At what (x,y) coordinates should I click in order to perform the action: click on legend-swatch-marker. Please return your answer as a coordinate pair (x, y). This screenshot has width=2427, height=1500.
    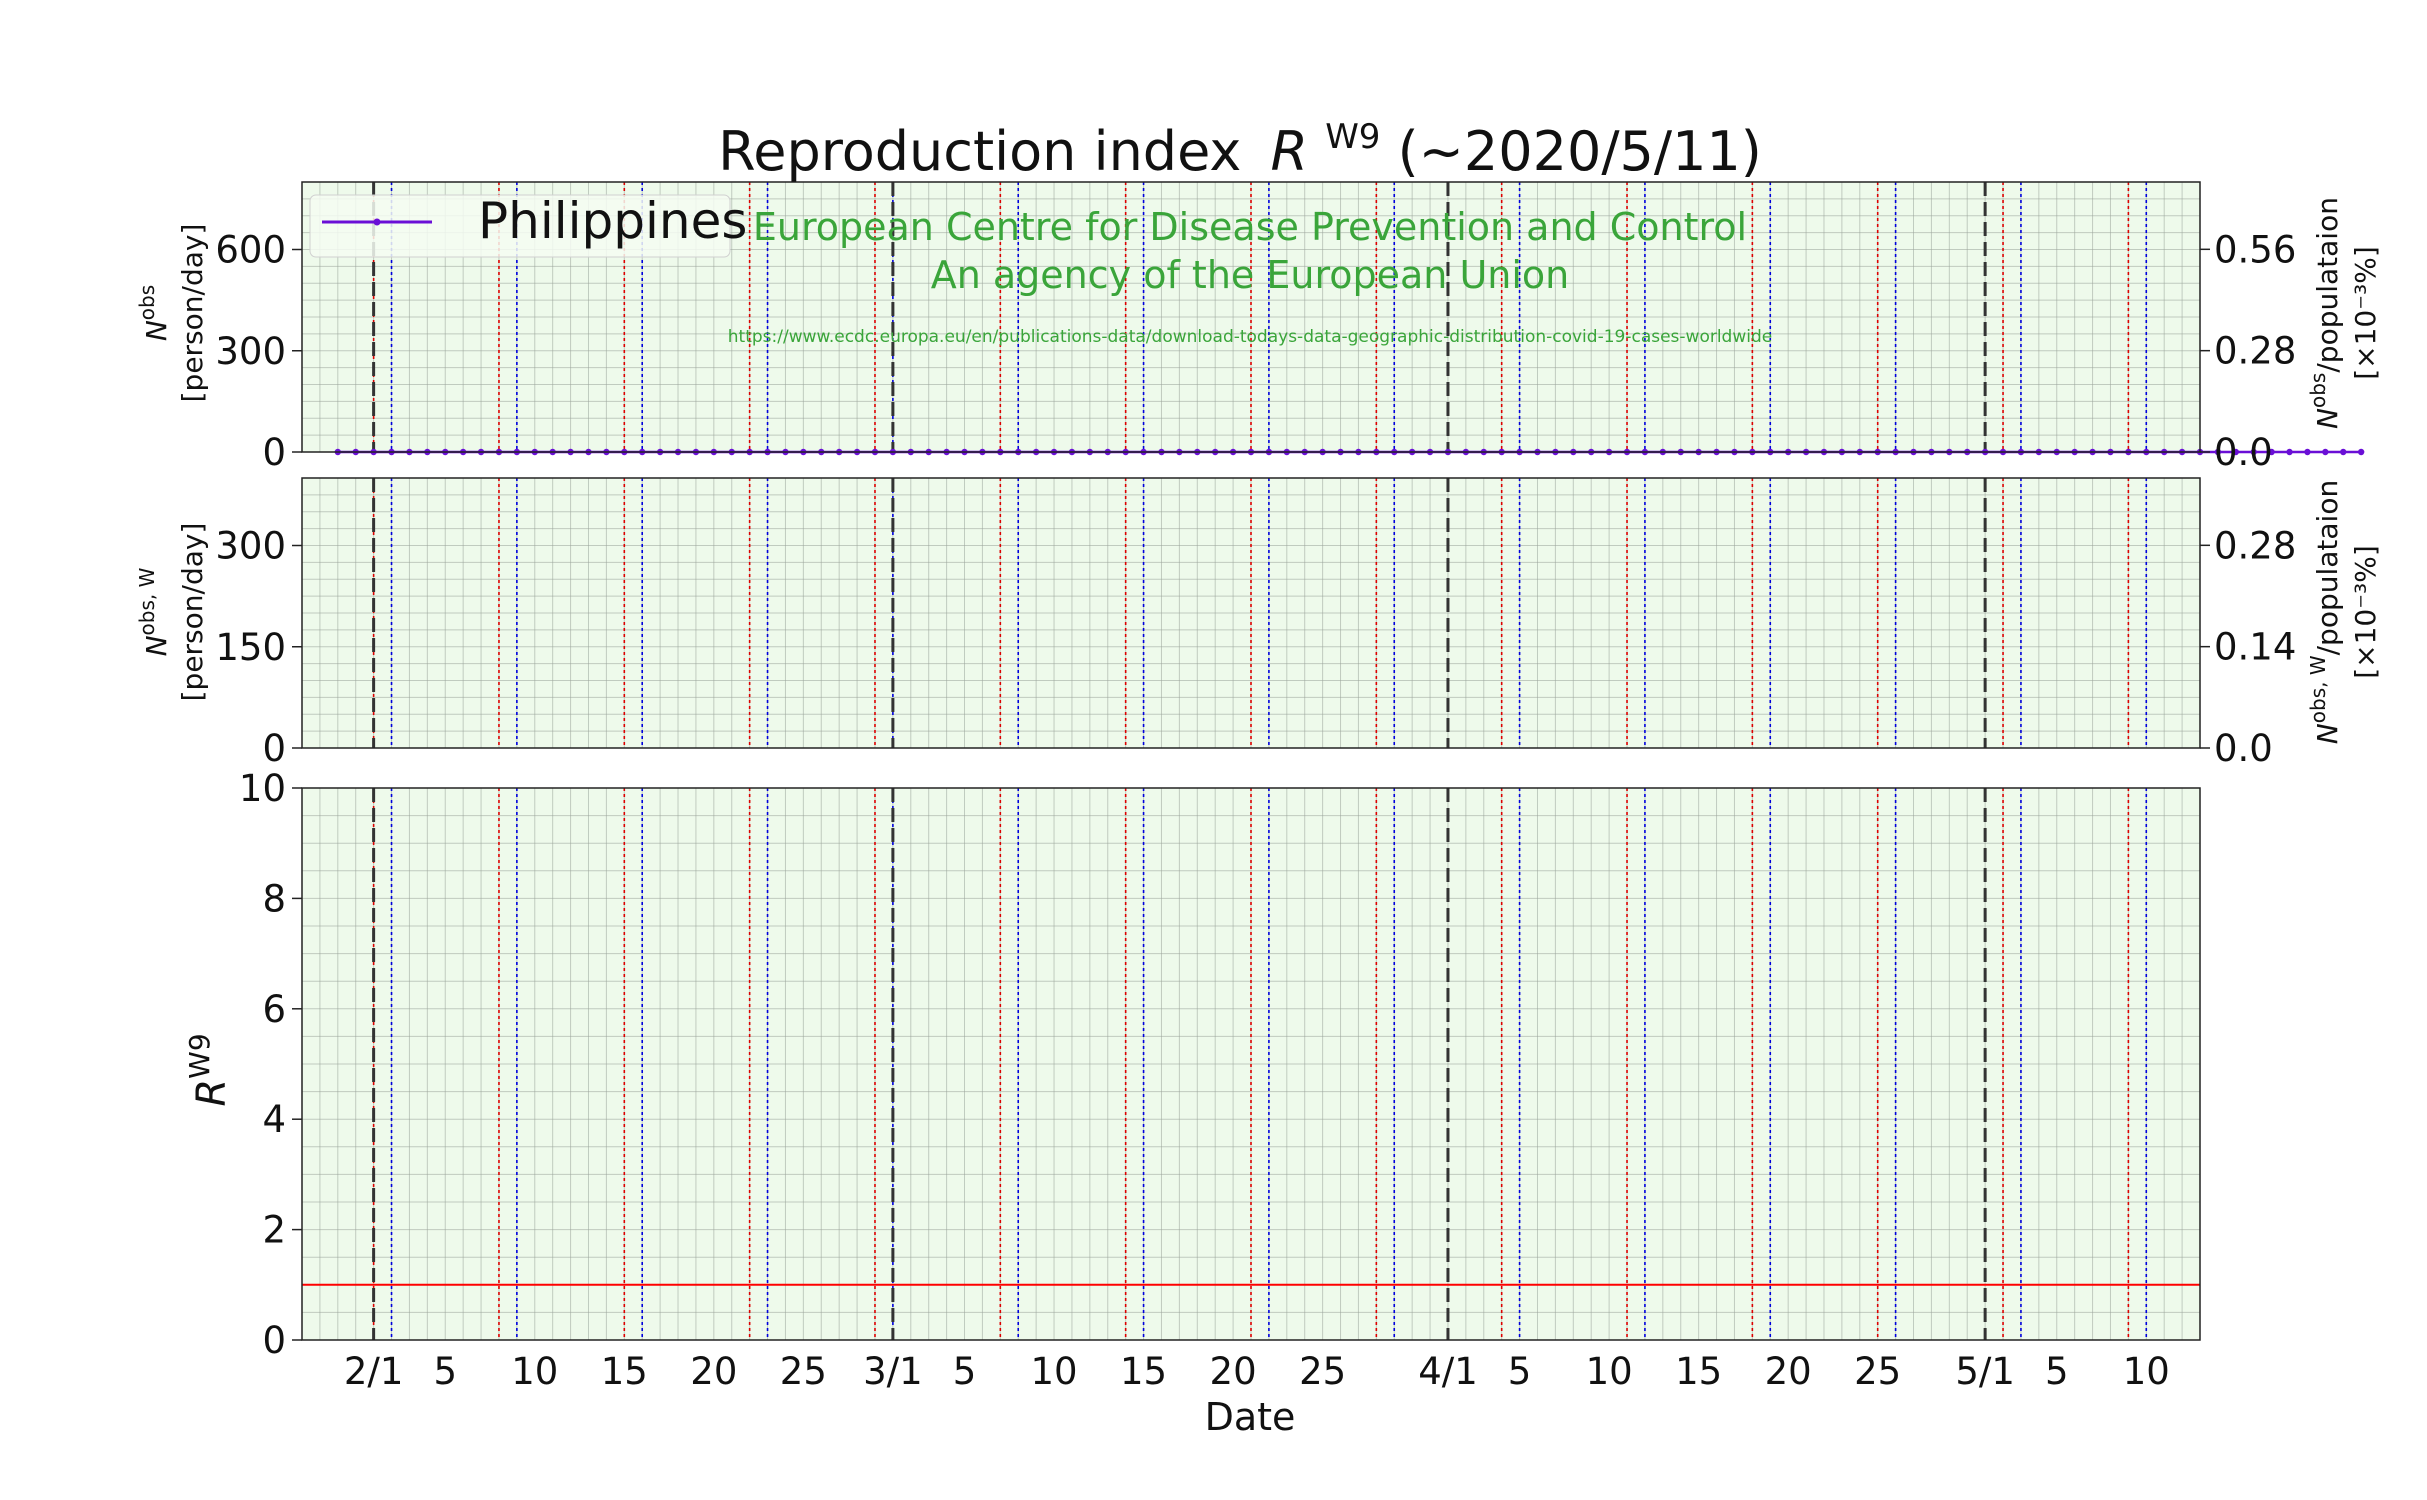
    Looking at the image, I should click on (377, 222).